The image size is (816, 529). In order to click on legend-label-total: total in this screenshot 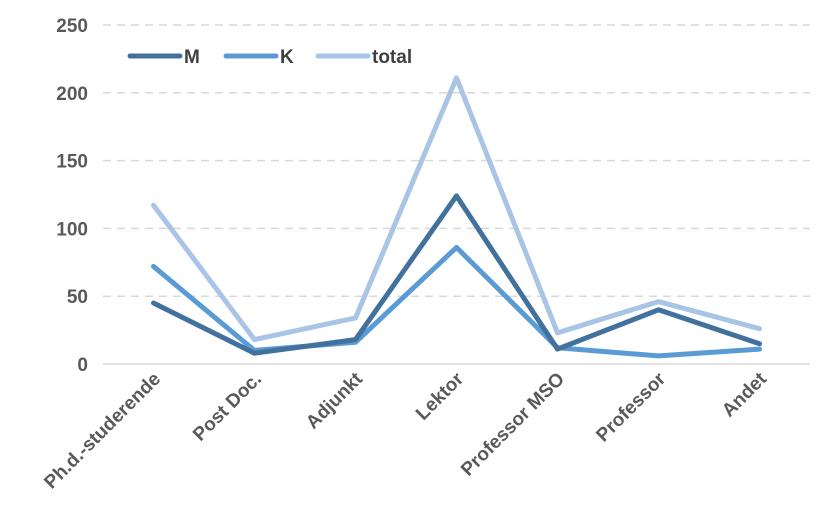, I will do `click(392, 57)`.